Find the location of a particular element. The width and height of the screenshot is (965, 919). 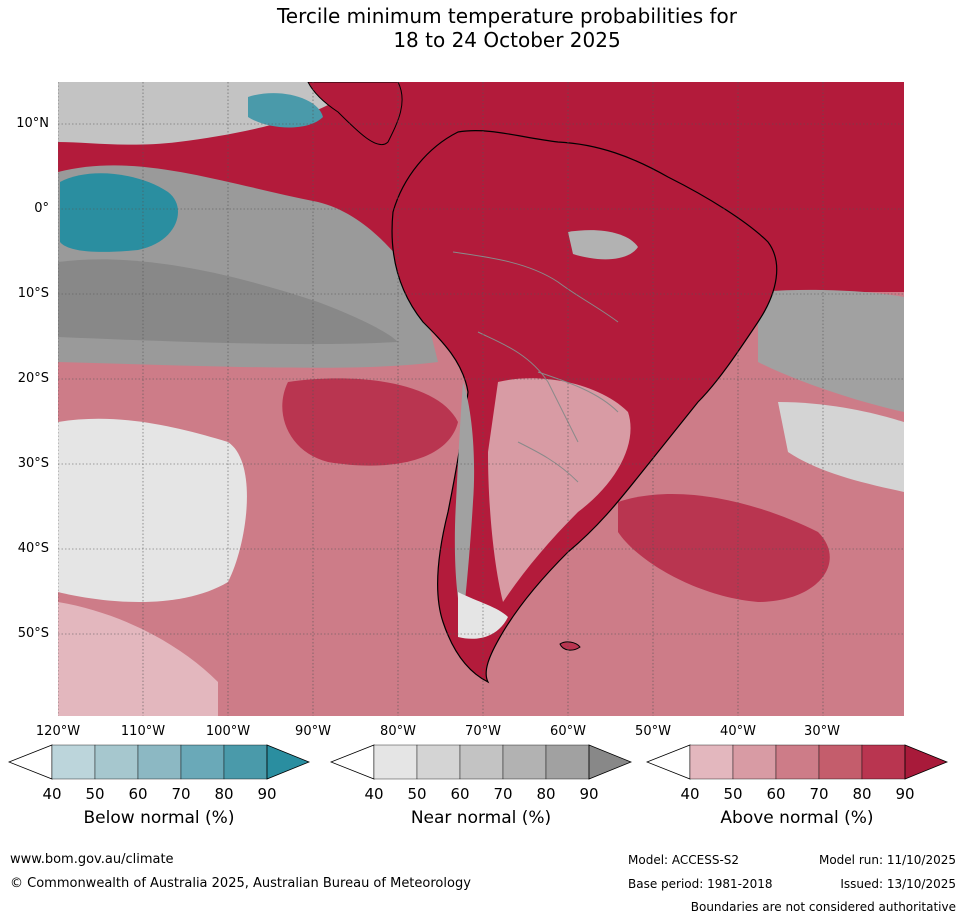

below-tick-60: 60 is located at coordinates (138, 794).